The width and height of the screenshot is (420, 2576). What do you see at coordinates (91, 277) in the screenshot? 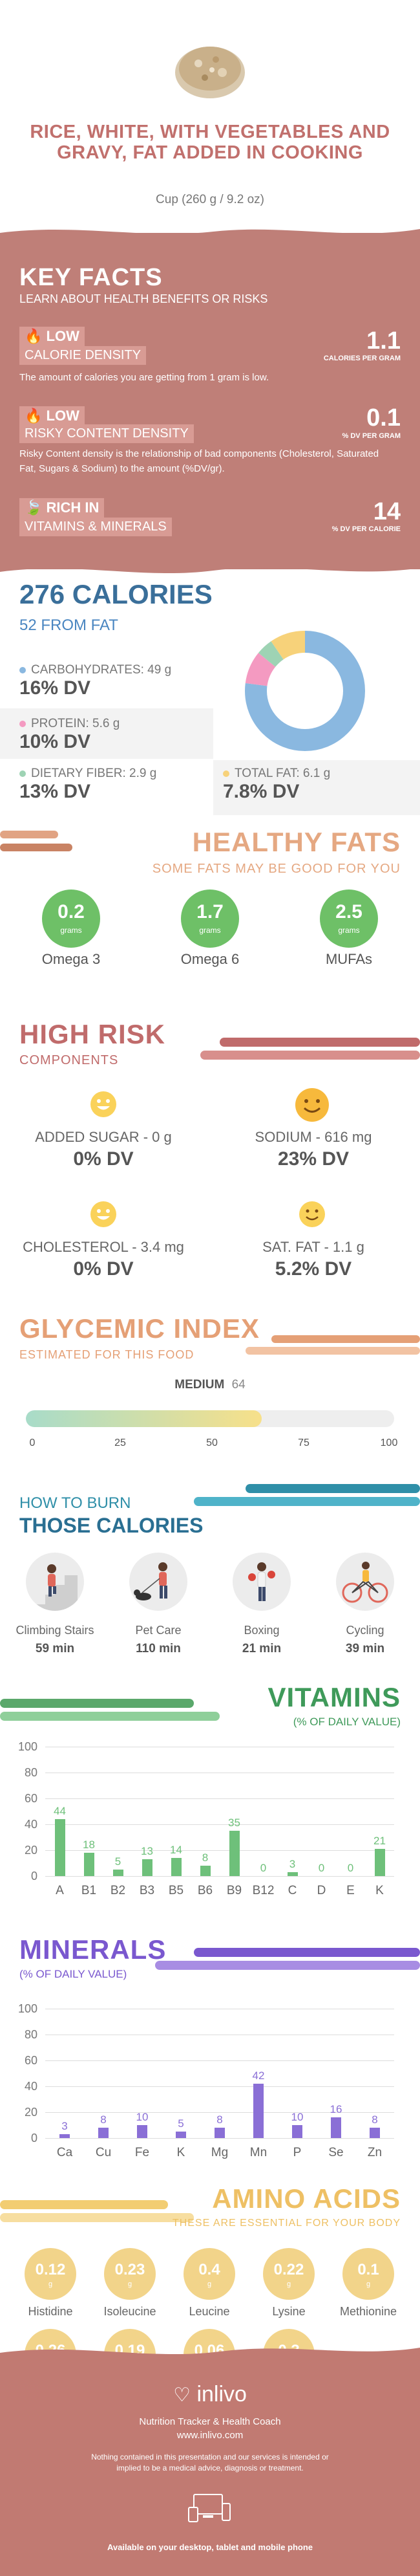
I see `key-facts-heading: KEY FACTS` at bounding box center [91, 277].